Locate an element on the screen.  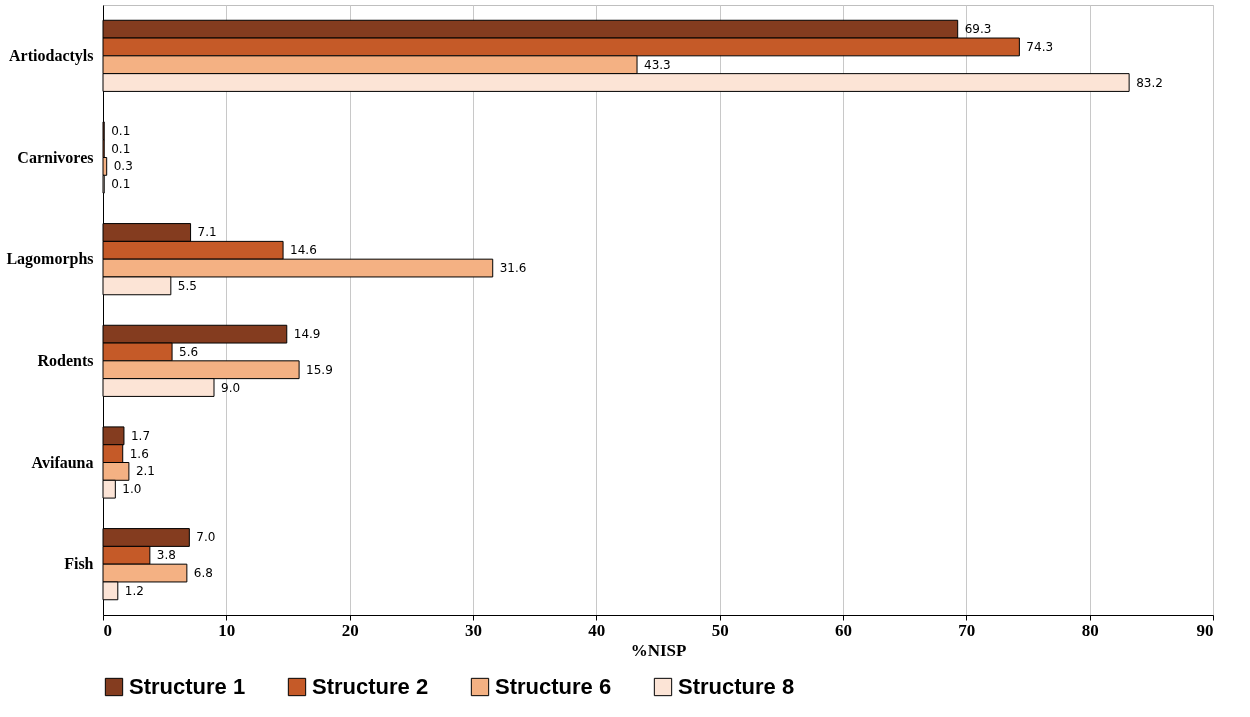
legend-label: Structure 8 is located at coordinates (736, 686).